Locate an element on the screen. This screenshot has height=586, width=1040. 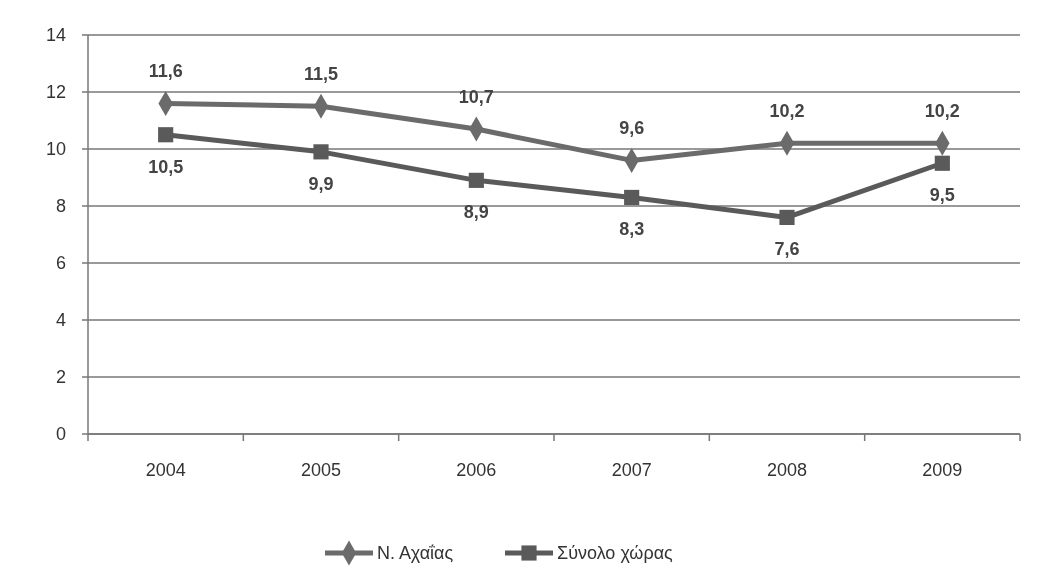
data-label: 8,3 is located at coordinates (632, 229).